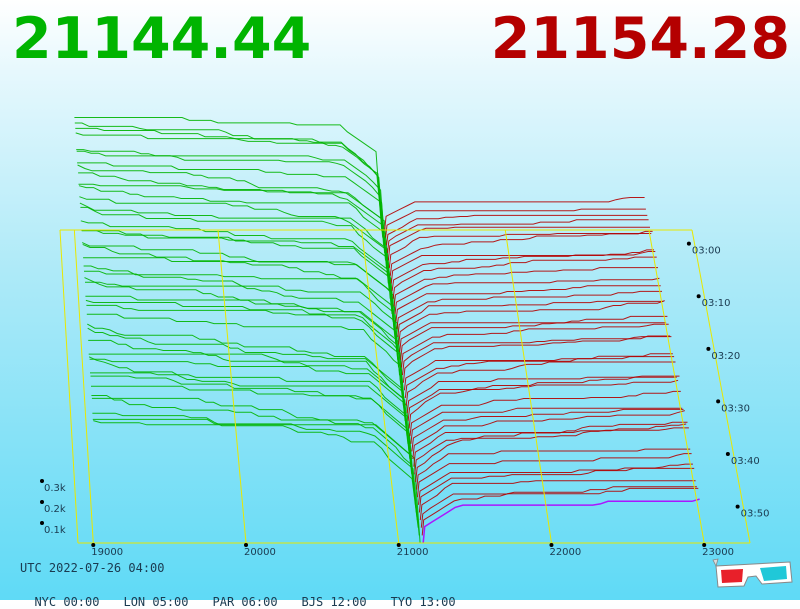  What do you see at coordinates (716, 303) in the screenshot?
I see `time-tick-label: 03:10` at bounding box center [716, 303].